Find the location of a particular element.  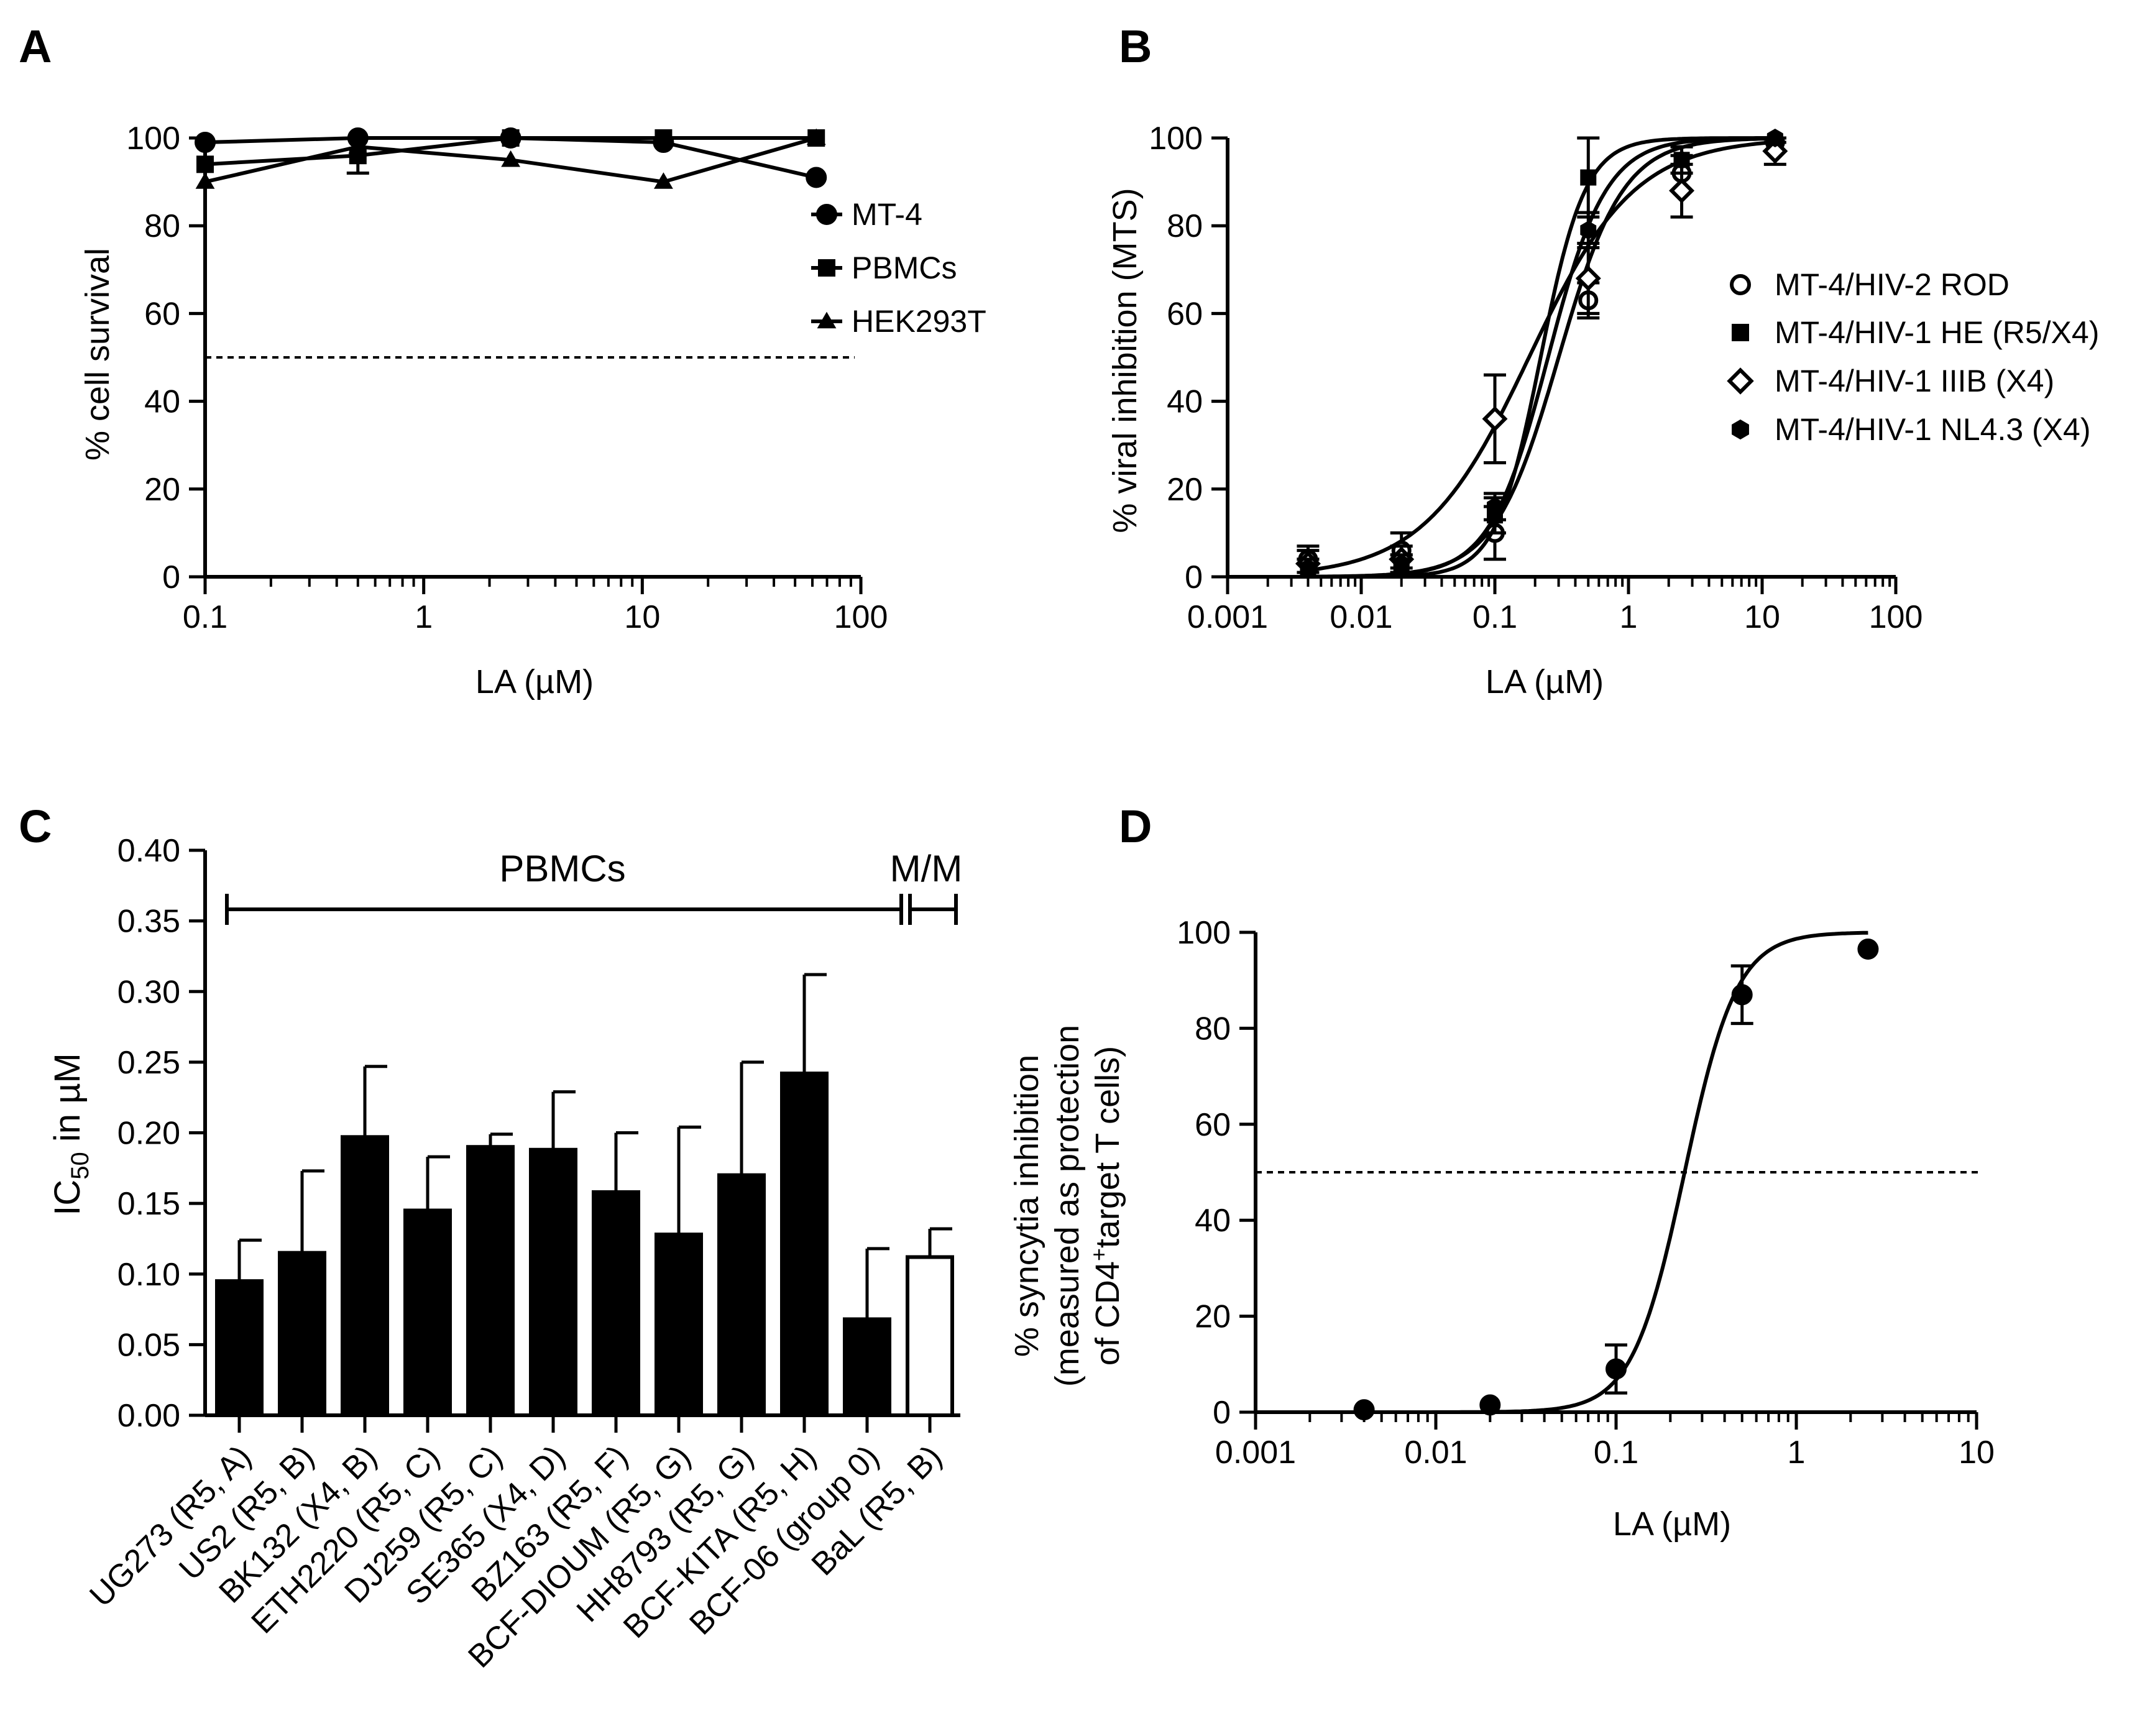

panel-b-ylabel: % viral inhibition (MTS) is located at coordinates (1125, 360).